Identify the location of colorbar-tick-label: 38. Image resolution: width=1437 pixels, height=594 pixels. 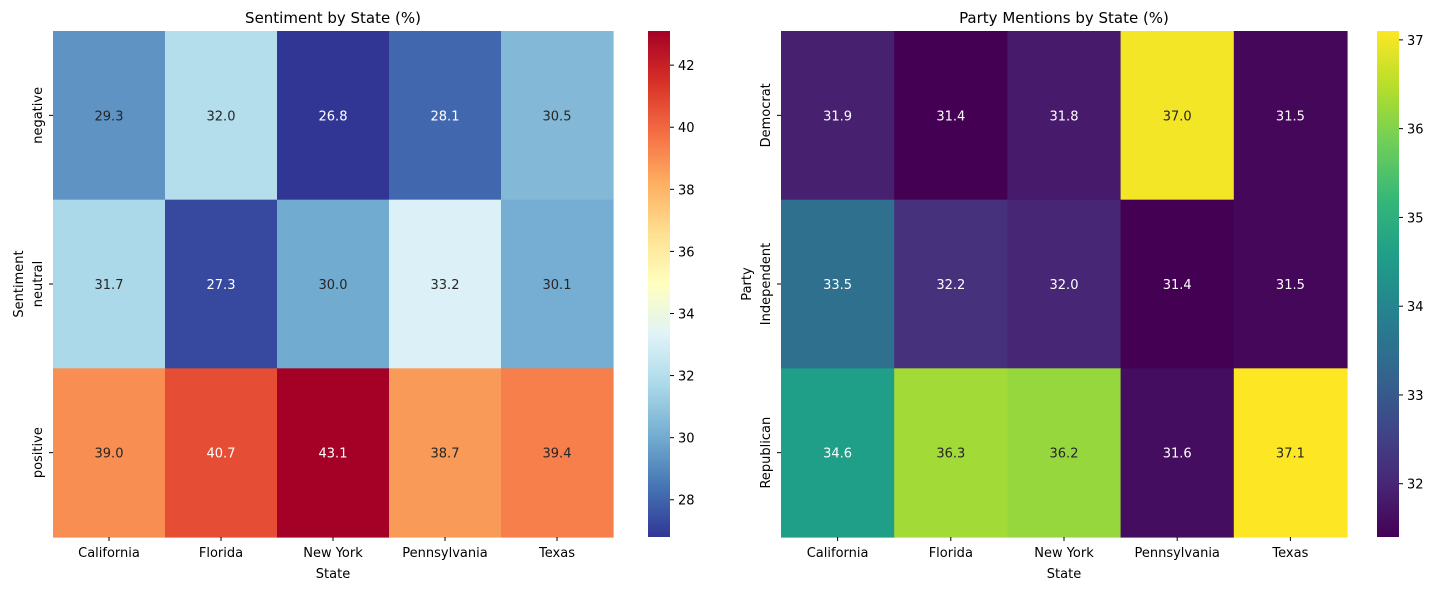
(686, 190).